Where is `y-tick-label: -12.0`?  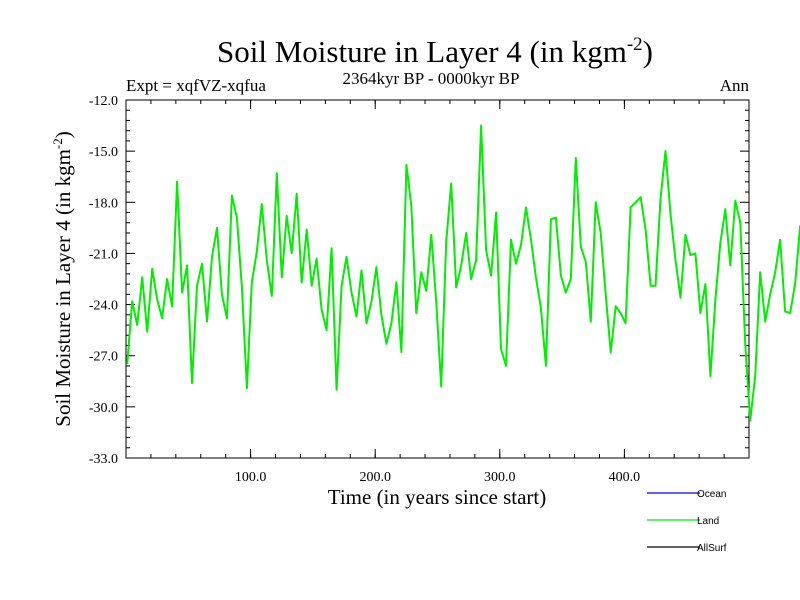
y-tick-label: -12.0 is located at coordinates (103, 101).